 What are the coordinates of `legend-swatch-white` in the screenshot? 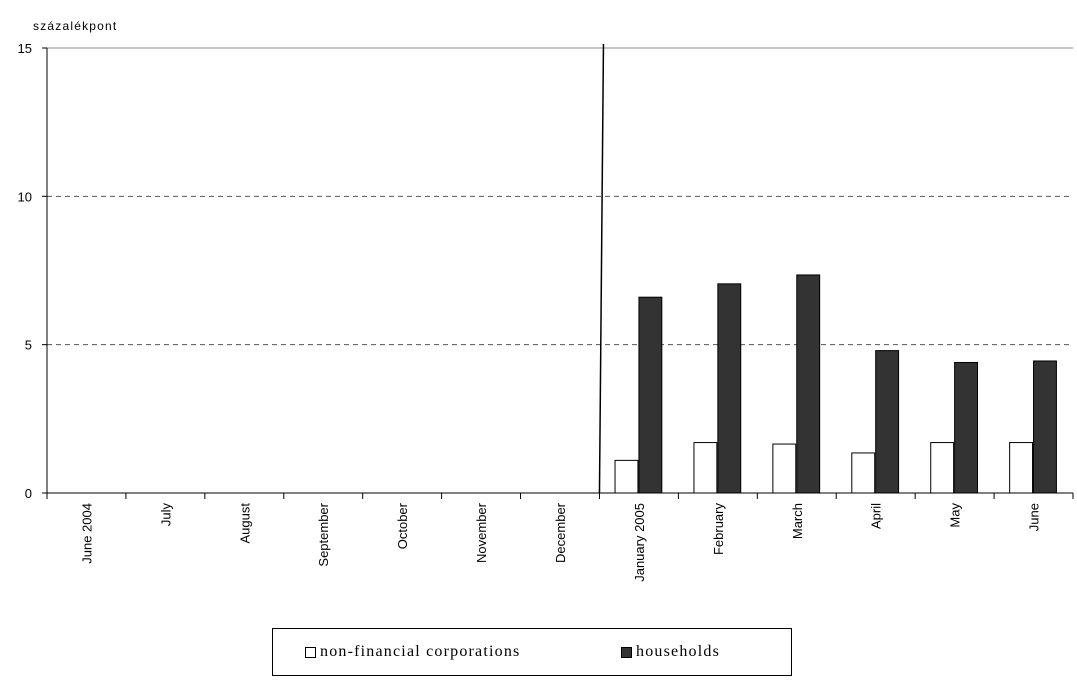 It's located at (310, 652).